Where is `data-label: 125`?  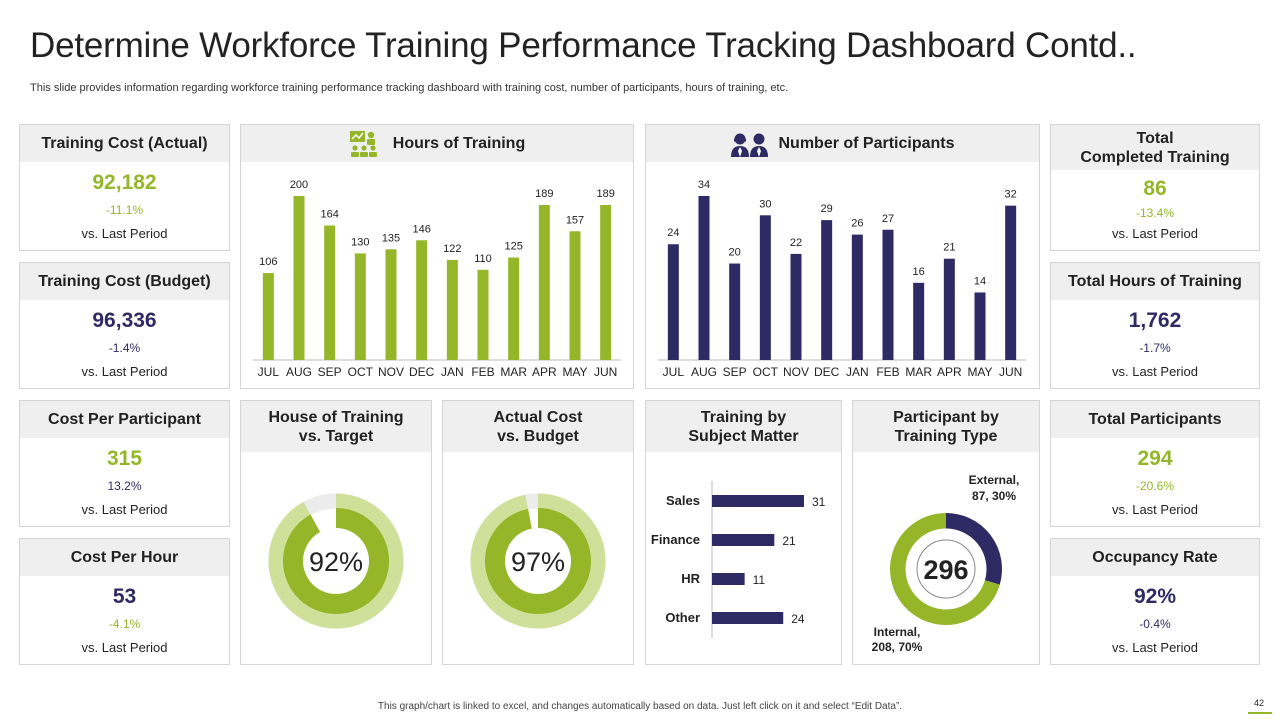 data-label: 125 is located at coordinates (513, 247).